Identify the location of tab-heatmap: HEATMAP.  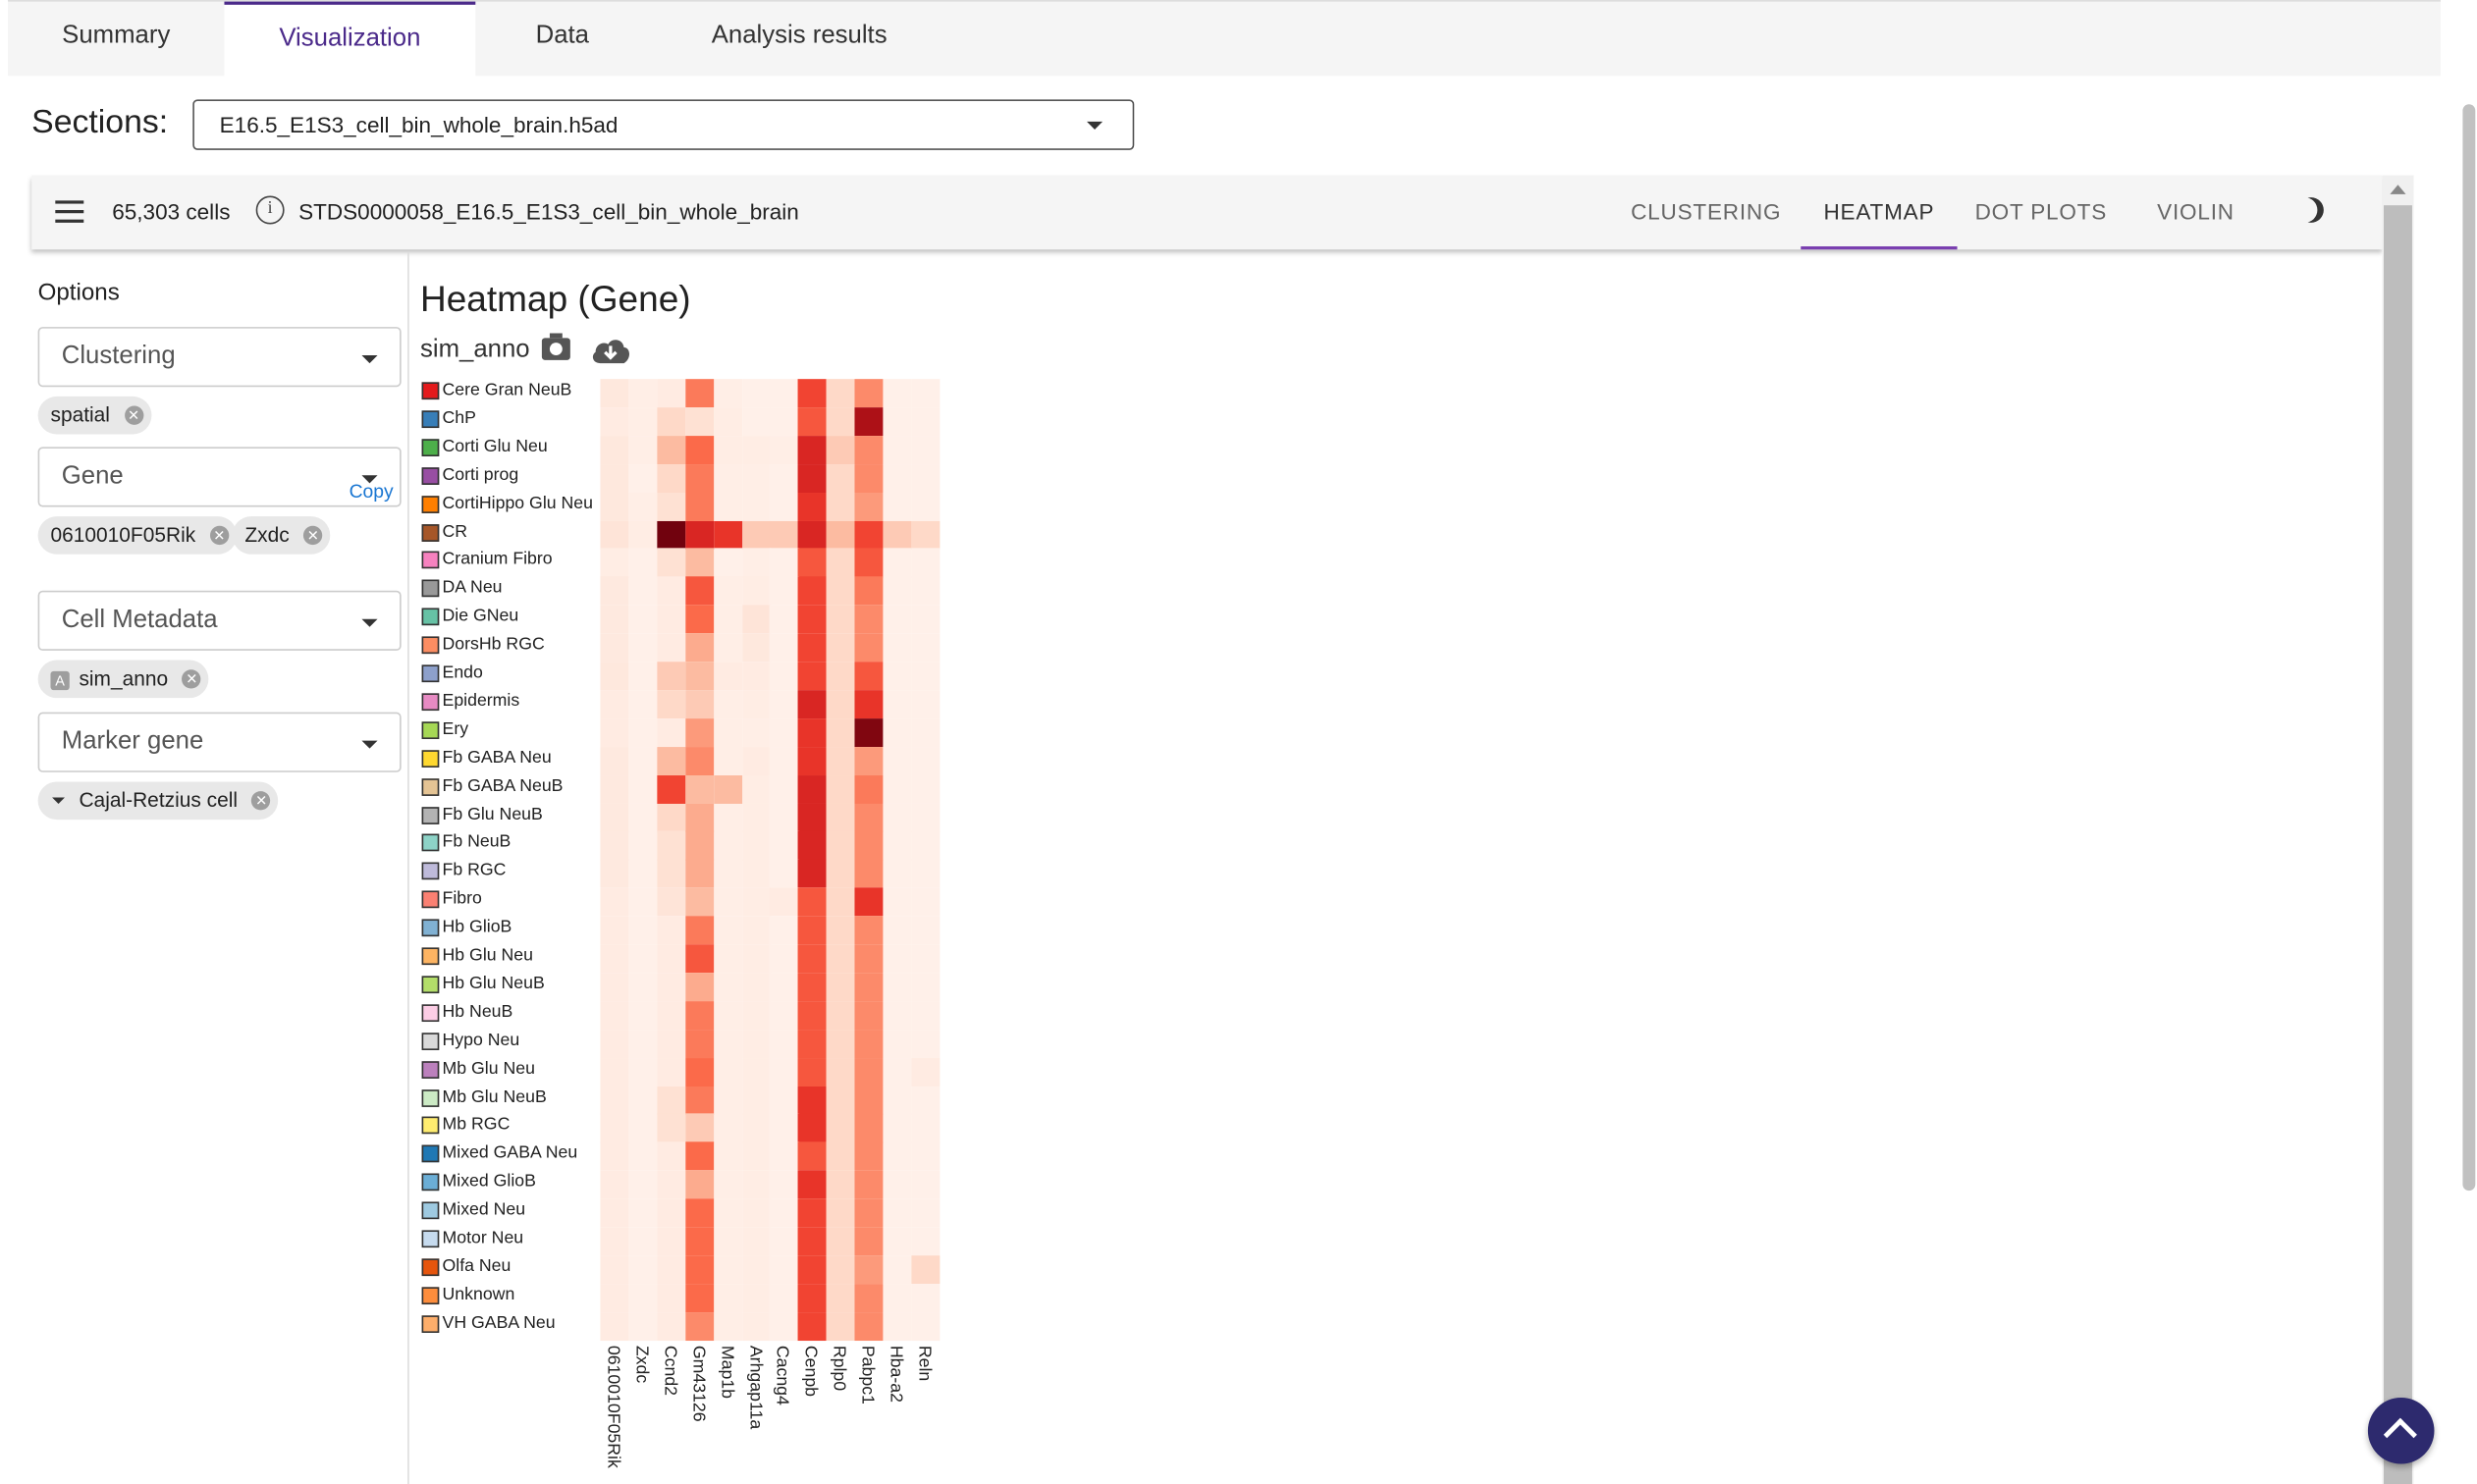
(1879, 213).